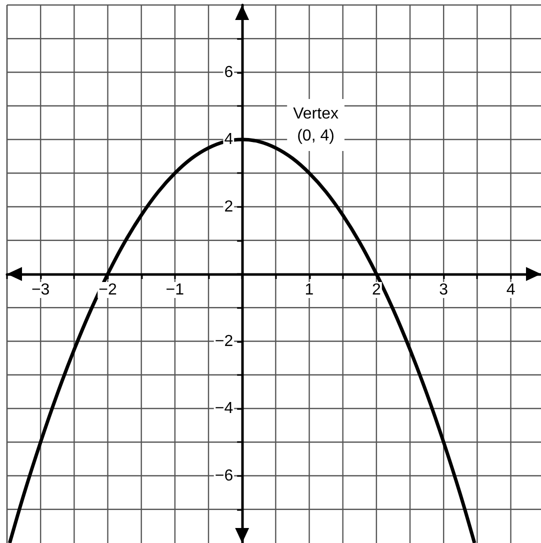  What do you see at coordinates (175, 290) in the screenshot?
I see `x-tick-label: −1` at bounding box center [175, 290].